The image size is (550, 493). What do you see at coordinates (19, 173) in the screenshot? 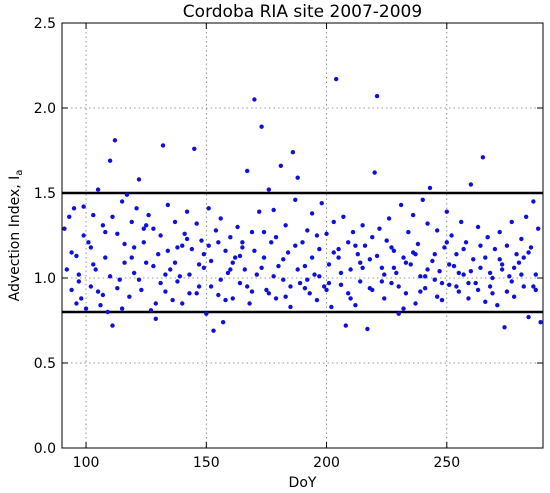
I see `y-axis-title-subscript: a` at bounding box center [19, 173].